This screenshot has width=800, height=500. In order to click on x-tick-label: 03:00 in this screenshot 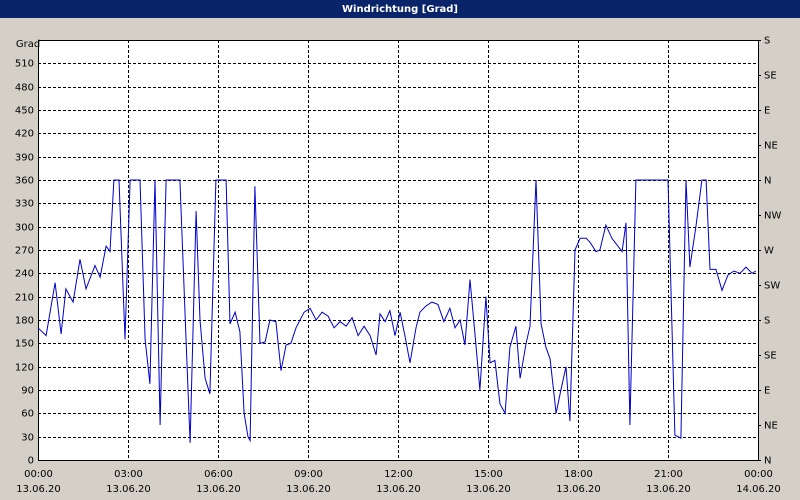, I will do `click(128, 474)`.